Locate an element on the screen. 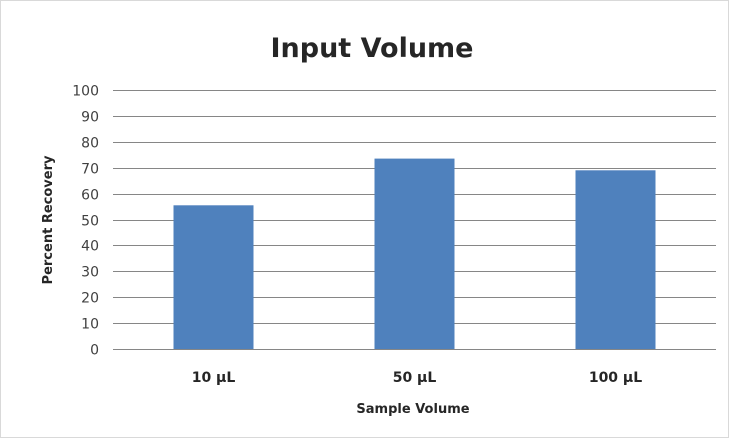 The height and width of the screenshot is (438, 729). x-category-label: 50 µL is located at coordinates (415, 378).